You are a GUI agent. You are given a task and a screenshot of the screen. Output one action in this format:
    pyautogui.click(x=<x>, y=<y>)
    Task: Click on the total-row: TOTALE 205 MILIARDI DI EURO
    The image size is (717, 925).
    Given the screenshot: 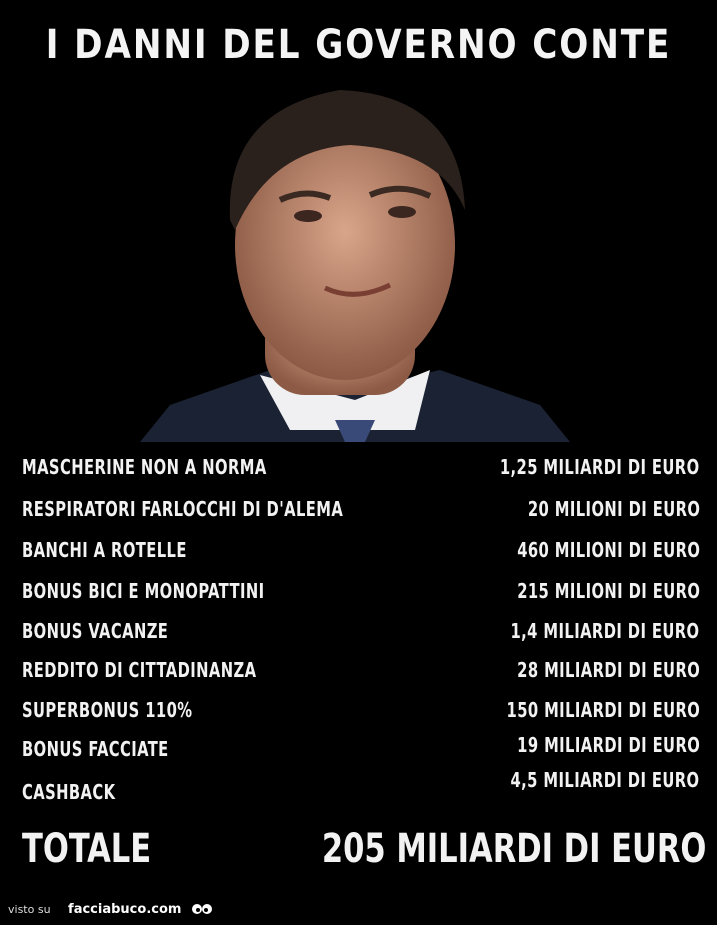 What is the action you would take?
    pyautogui.click(x=364, y=851)
    